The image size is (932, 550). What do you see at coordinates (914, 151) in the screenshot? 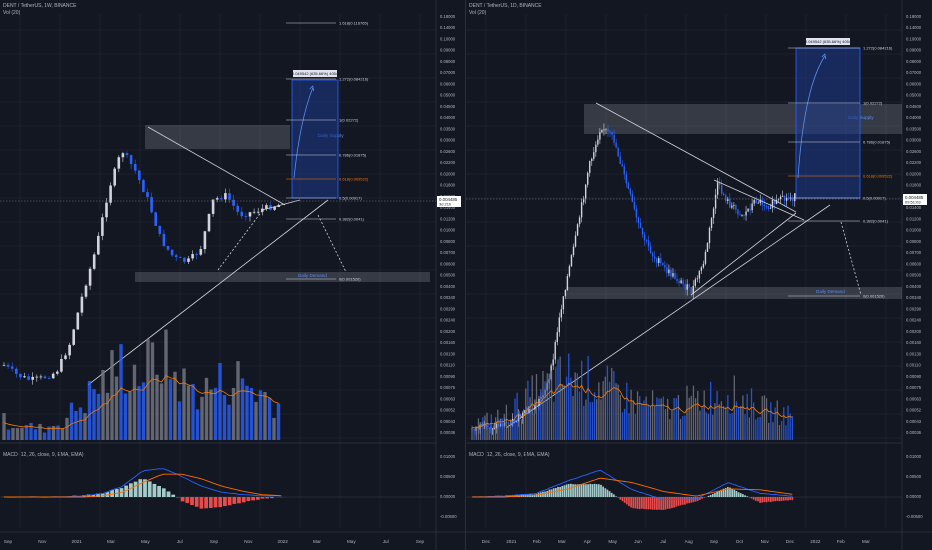
I see `price-tick-label: 0.02600` at bounding box center [914, 151].